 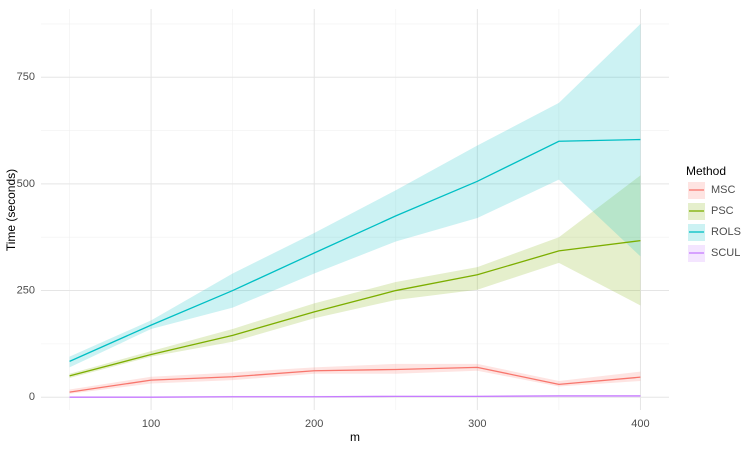 What do you see at coordinates (314, 424) in the screenshot?
I see `x-tick-label: 200` at bounding box center [314, 424].